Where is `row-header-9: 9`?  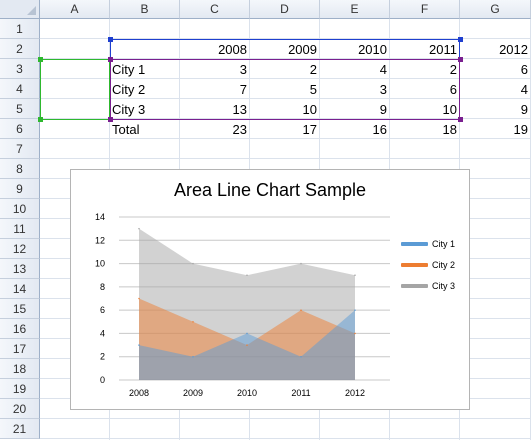
row-header-9: 9 is located at coordinates (20, 189).